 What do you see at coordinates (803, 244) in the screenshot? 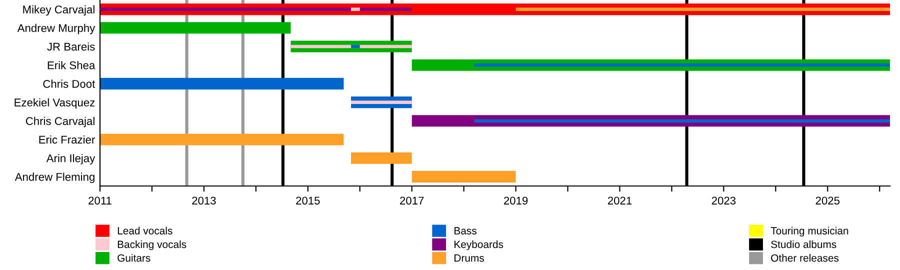
I see `legend-label: Studio albums` at bounding box center [803, 244].